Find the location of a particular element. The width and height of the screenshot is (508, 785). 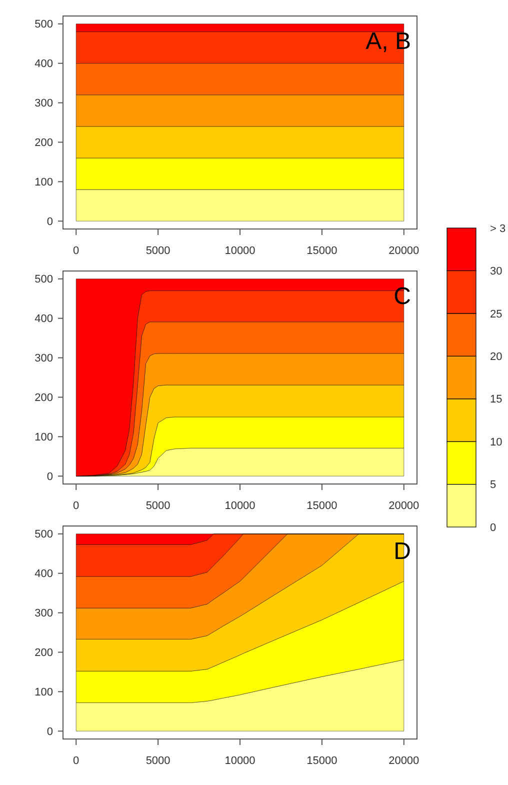

y-tick-label: 25 is located at coordinates (496, 314).